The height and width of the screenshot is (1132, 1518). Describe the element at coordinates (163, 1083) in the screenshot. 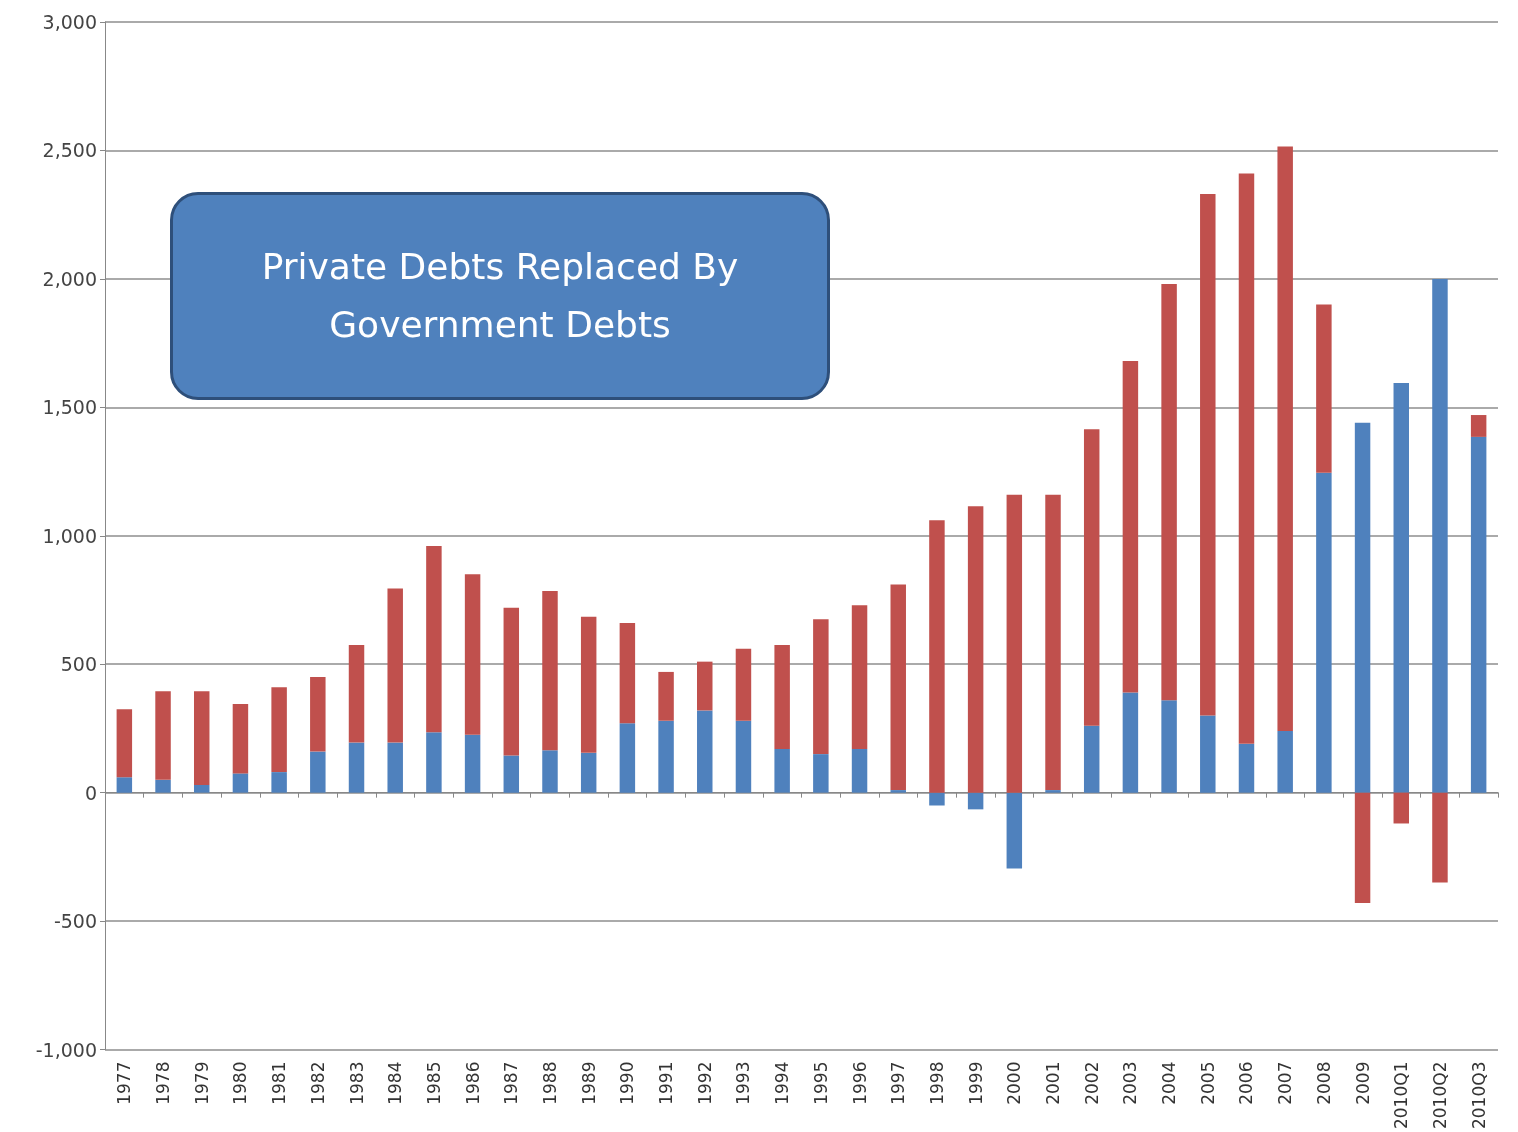

I see `x-tick-label: 1978` at that location.